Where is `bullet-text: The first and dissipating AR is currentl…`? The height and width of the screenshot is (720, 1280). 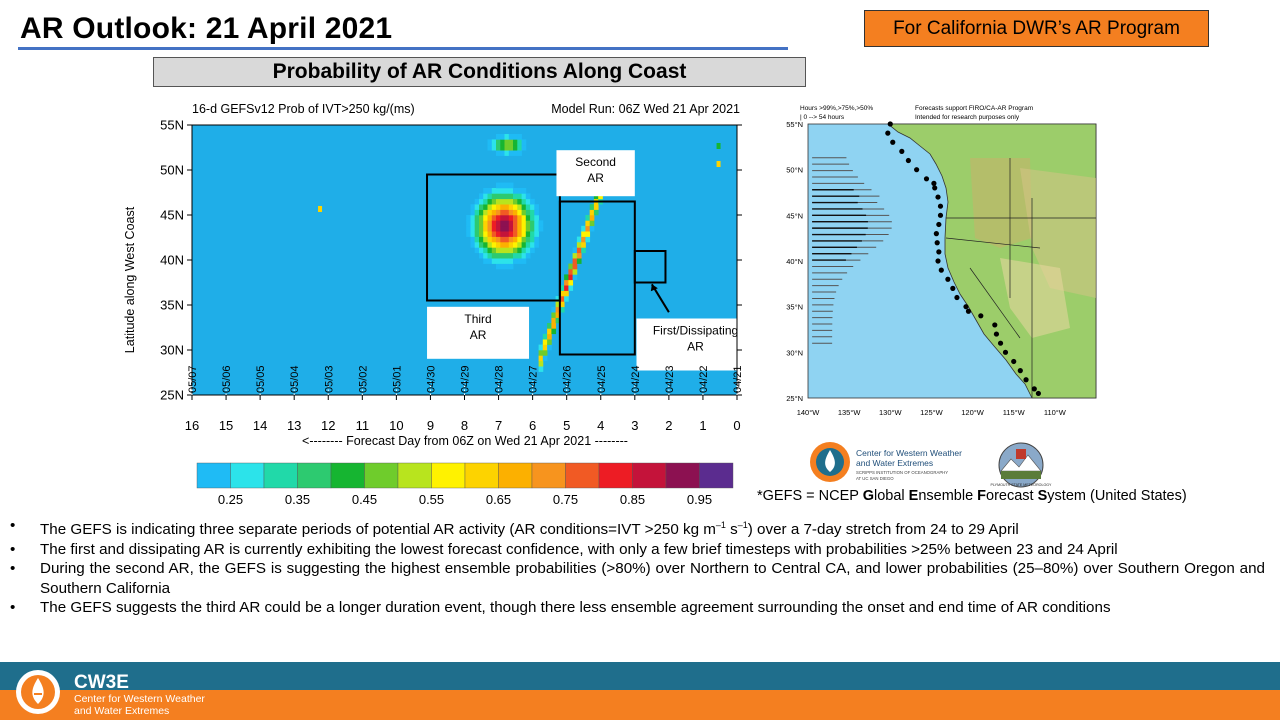
bullet-text: The first and dissipating AR is currentl… is located at coordinates (579, 549).